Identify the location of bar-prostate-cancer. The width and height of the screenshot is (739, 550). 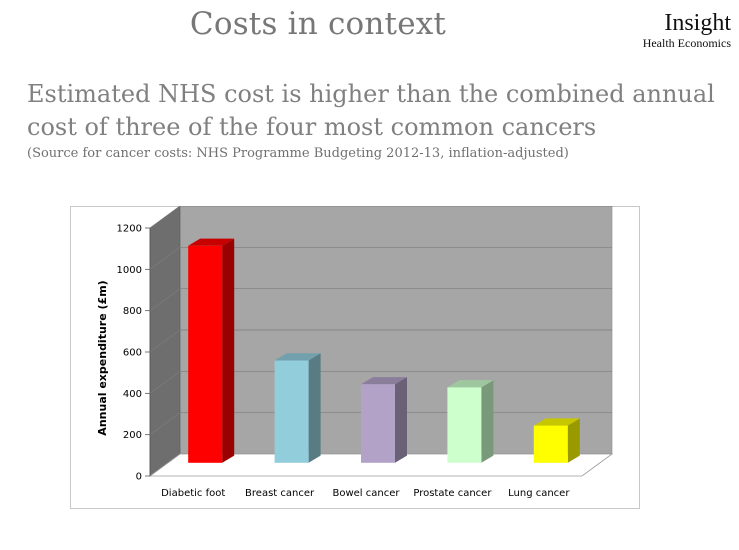
(470, 421).